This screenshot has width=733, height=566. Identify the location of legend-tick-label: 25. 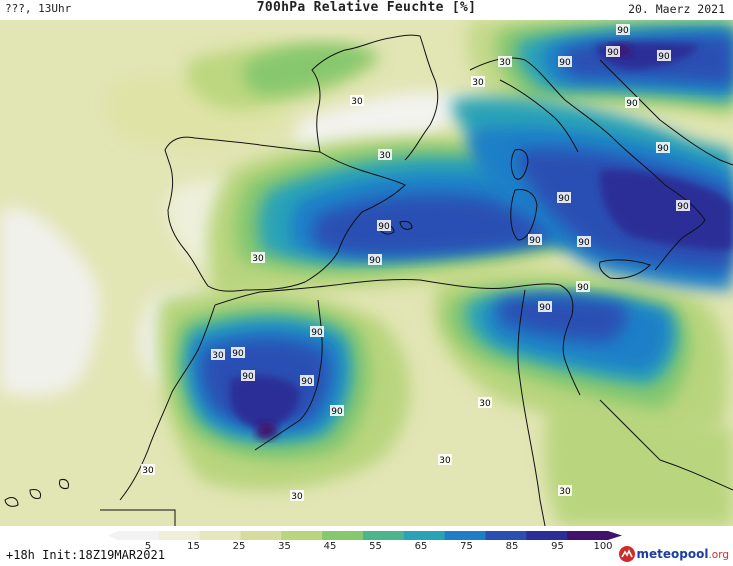
(239, 545).